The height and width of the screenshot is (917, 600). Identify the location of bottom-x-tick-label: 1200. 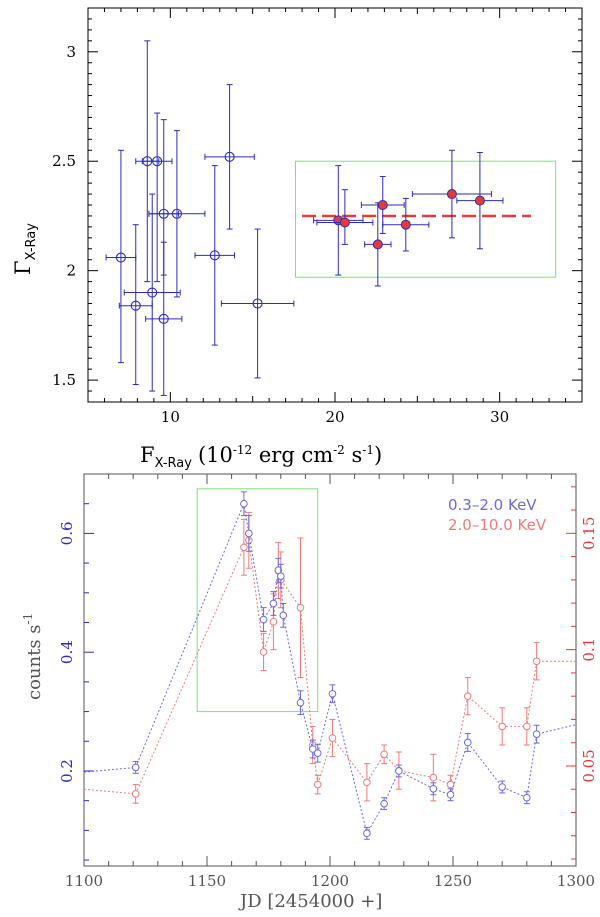
(330, 881).